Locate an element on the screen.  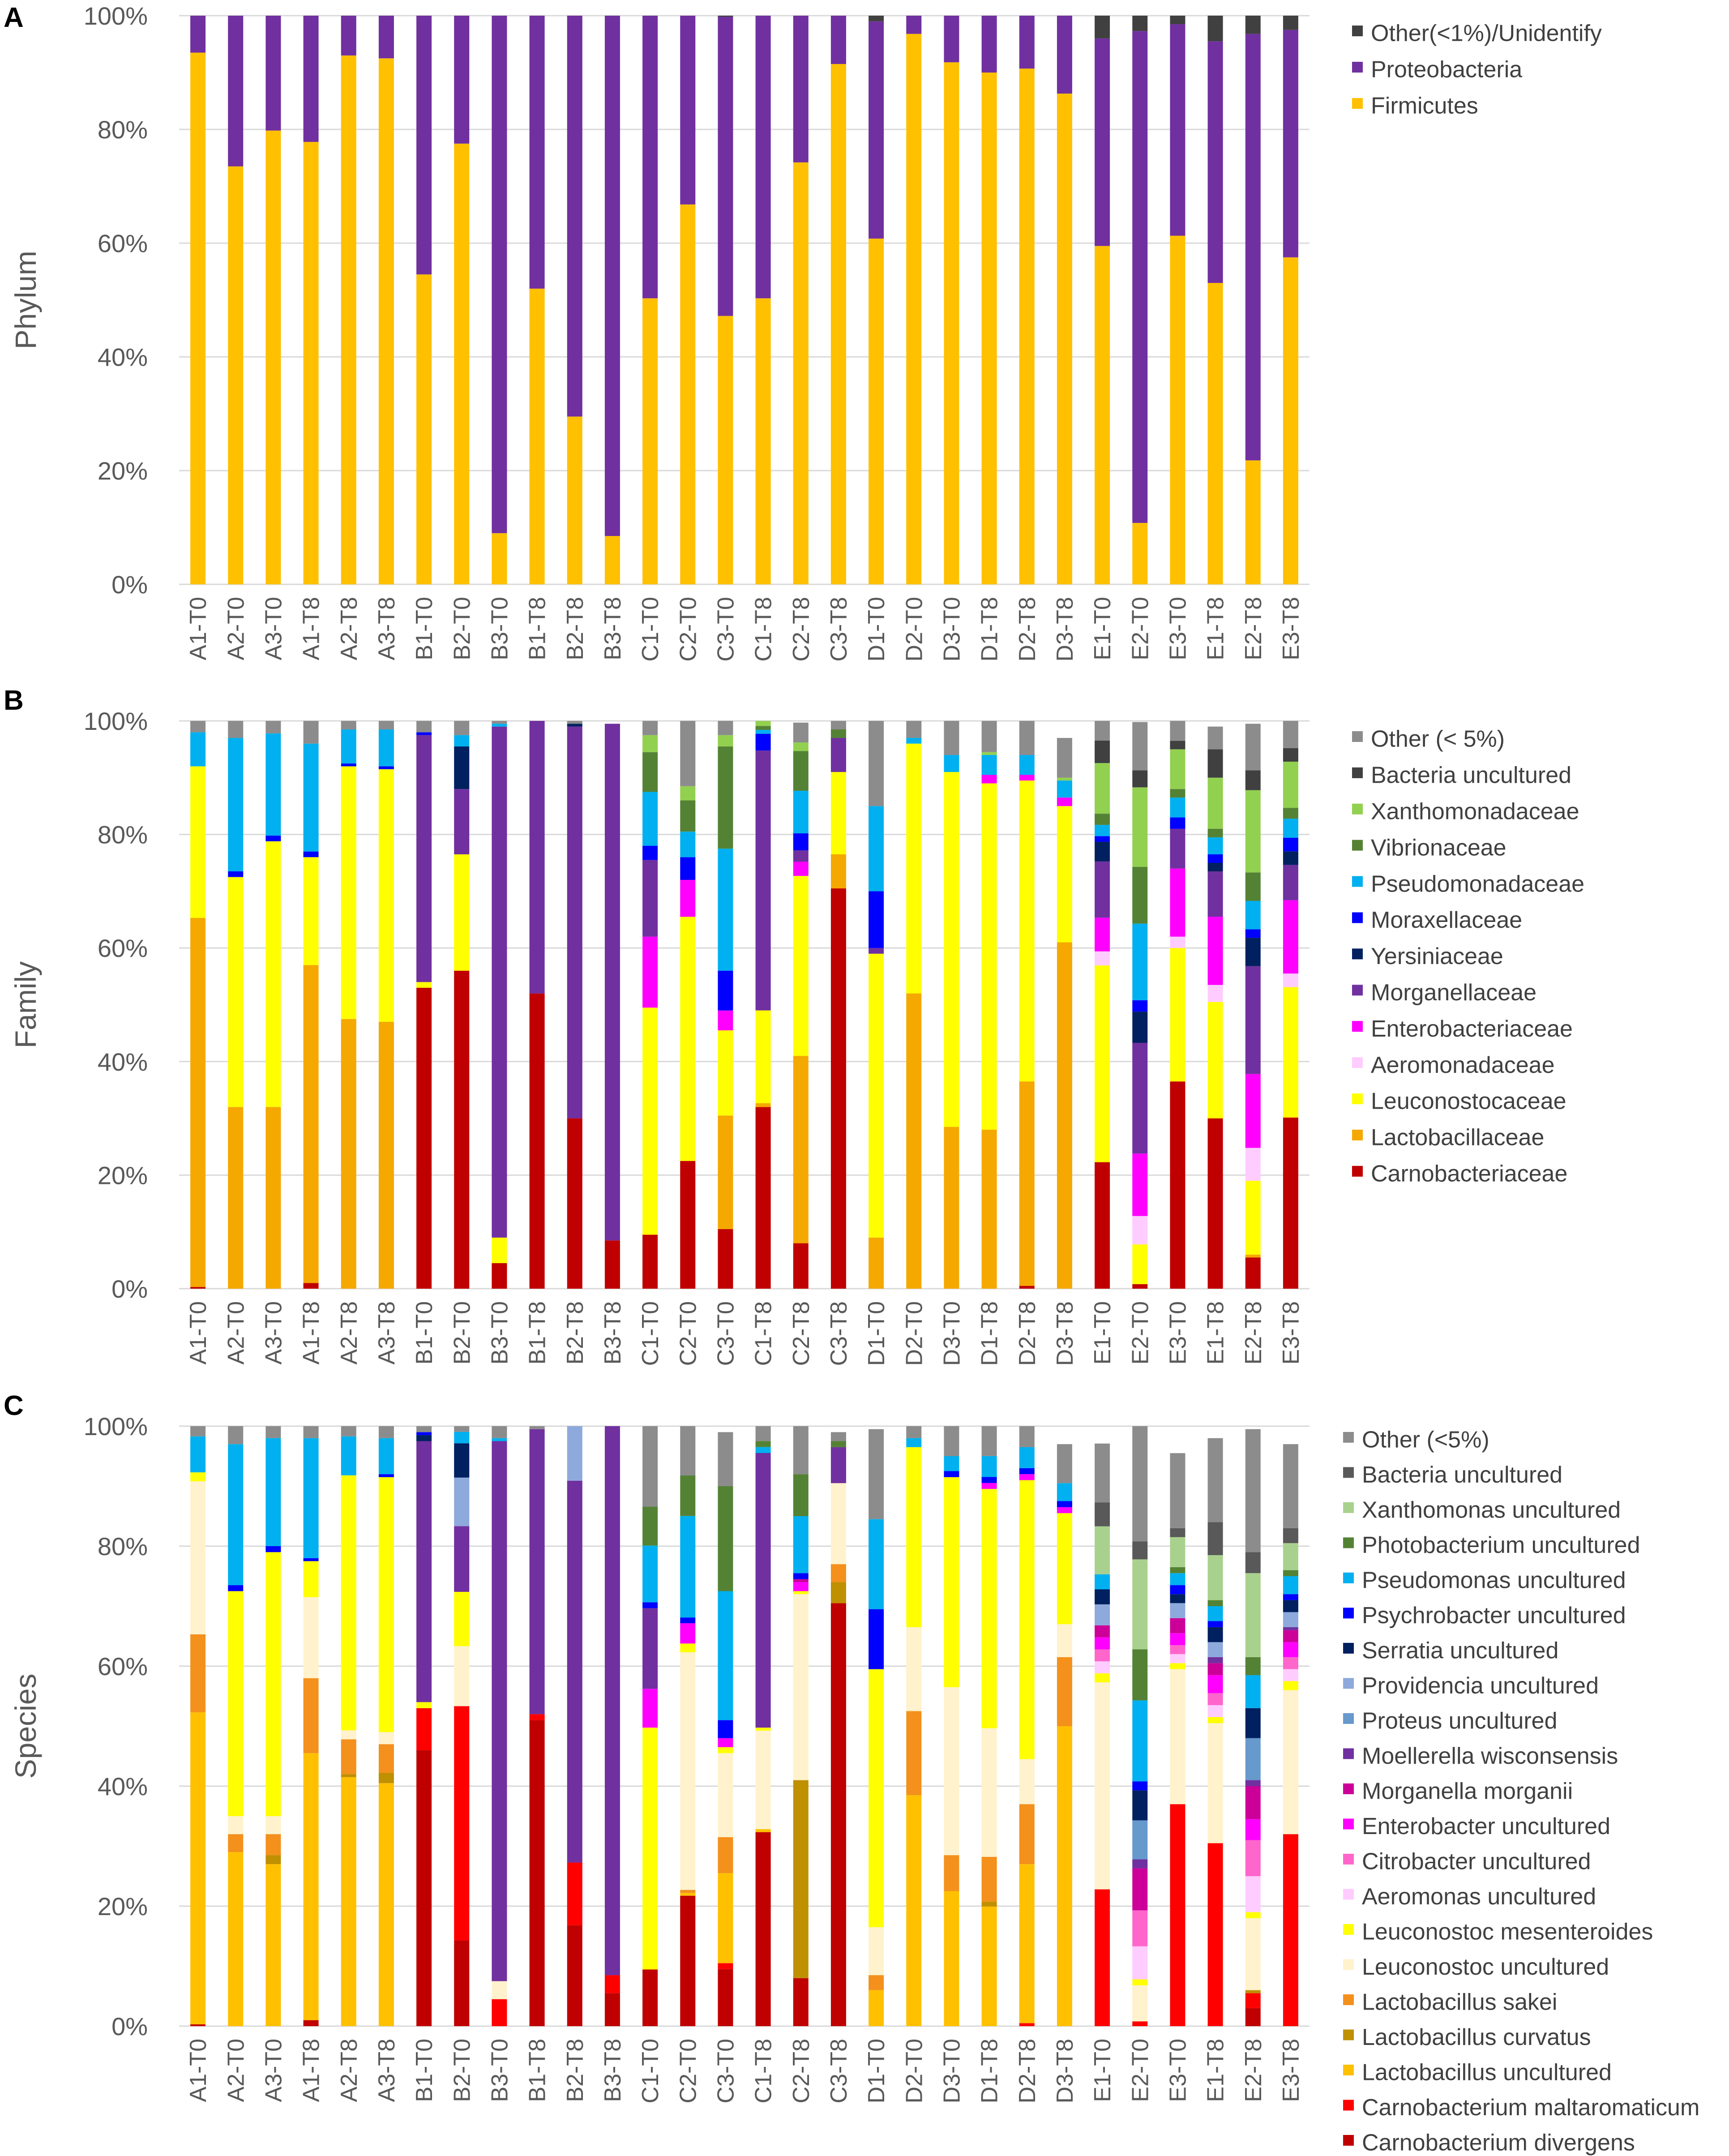
x-tick-label: A2-T8 is located at coordinates (349, 628).